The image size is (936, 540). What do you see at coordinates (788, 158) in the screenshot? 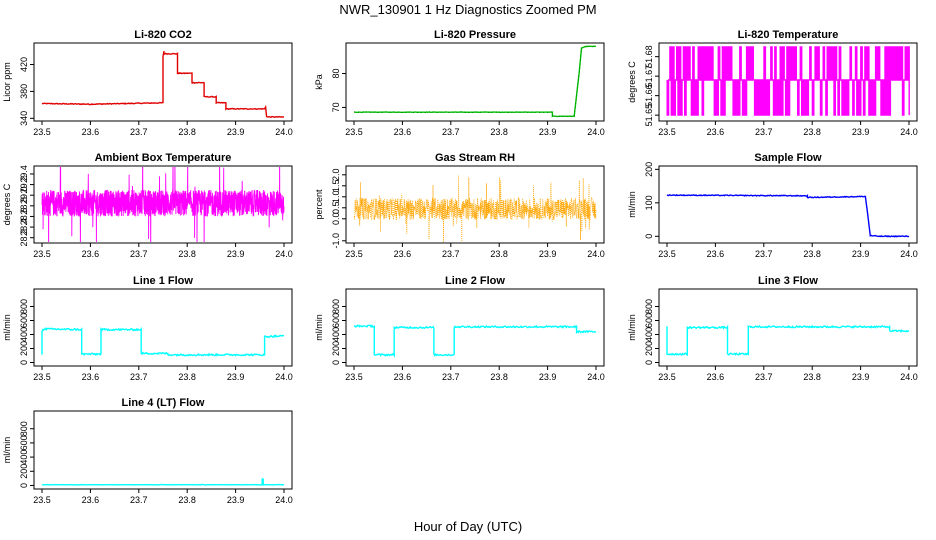
I see `panel-title: Sample Flow` at bounding box center [788, 158].